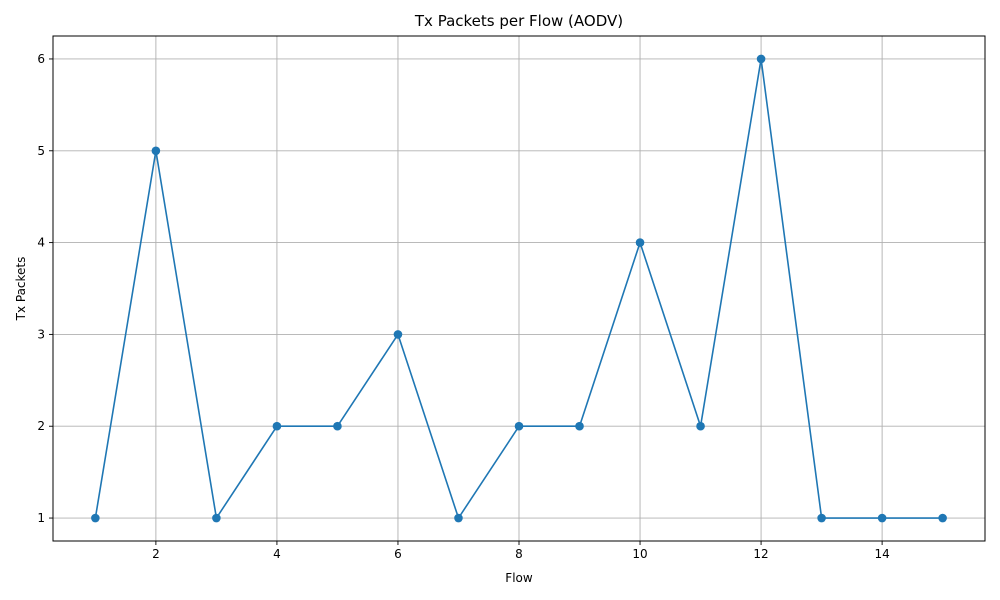 This screenshot has width=1000, height=600. Describe the element at coordinates (639, 554) in the screenshot. I see `x-tick-label: 10` at that location.